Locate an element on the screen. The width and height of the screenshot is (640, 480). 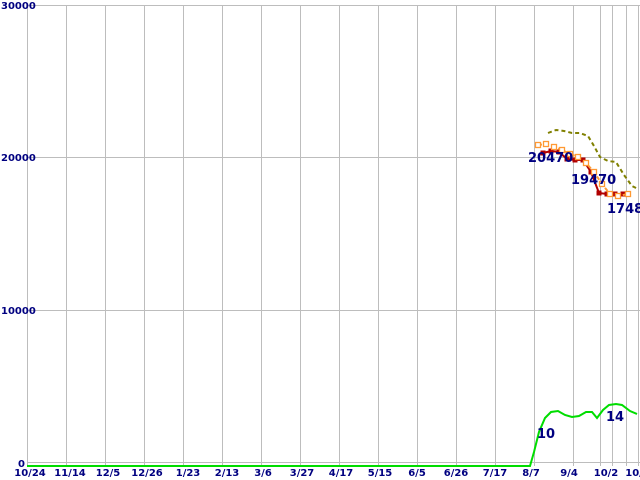
x-axis-tick-label: 7/17 is located at coordinates (495, 473).